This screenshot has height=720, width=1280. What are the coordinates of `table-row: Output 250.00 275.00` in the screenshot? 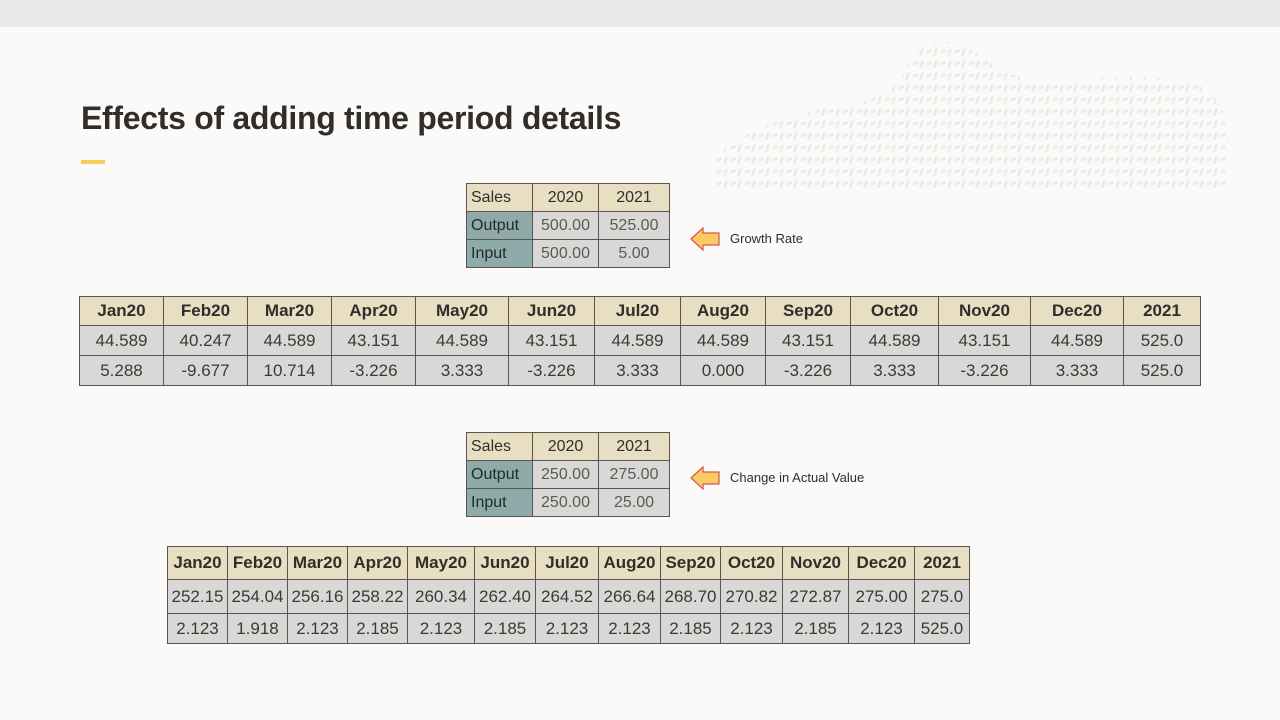 It's located at (568, 474).